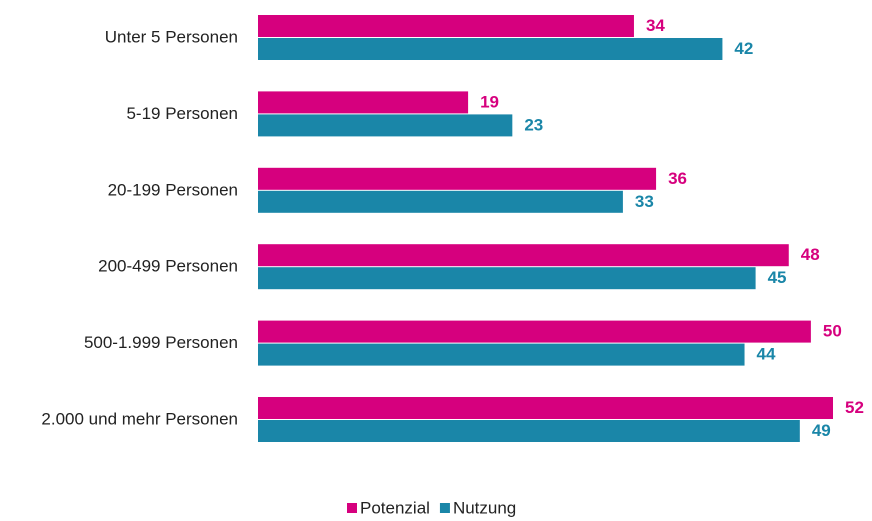 The image size is (872, 521). Describe the element at coordinates (395, 507) in the screenshot. I see `legend-label: Potenzial` at that location.